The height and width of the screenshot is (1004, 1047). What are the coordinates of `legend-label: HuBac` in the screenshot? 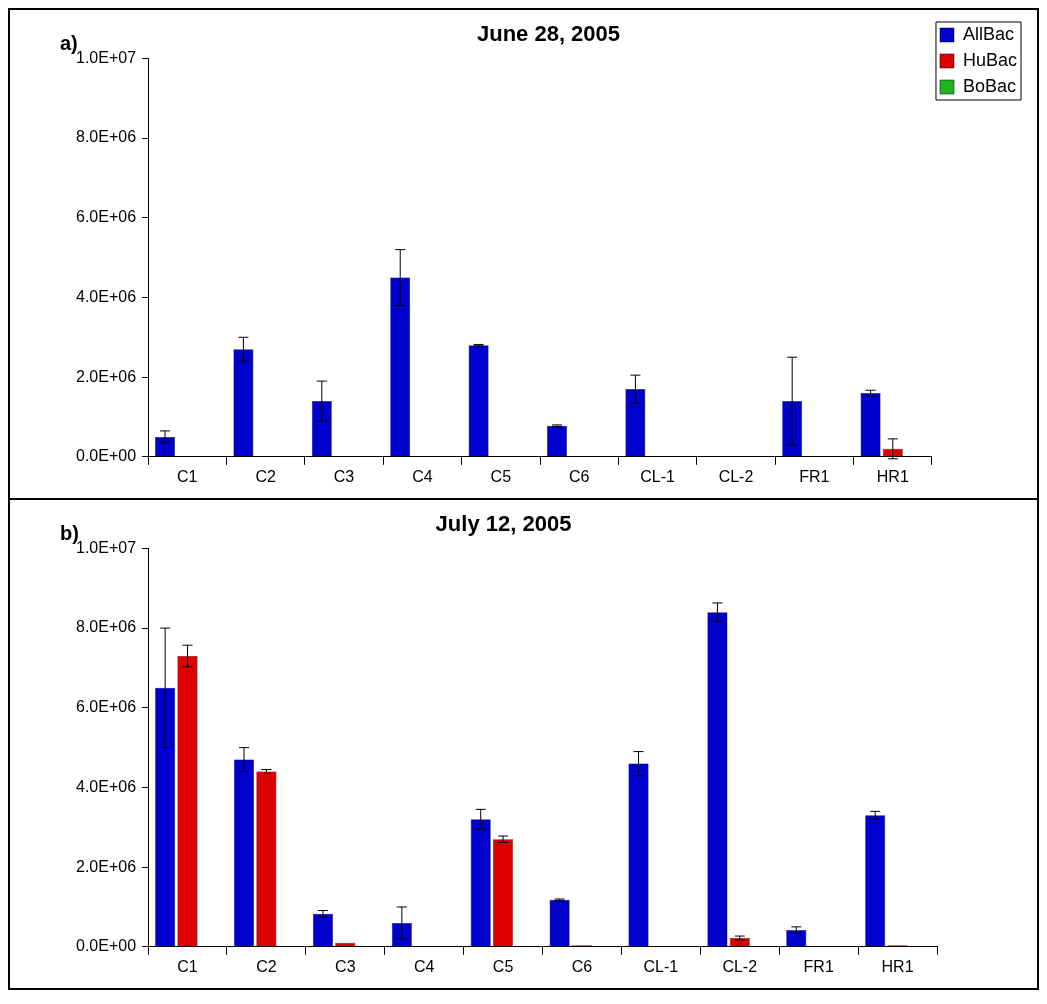 It's located at (989, 59).